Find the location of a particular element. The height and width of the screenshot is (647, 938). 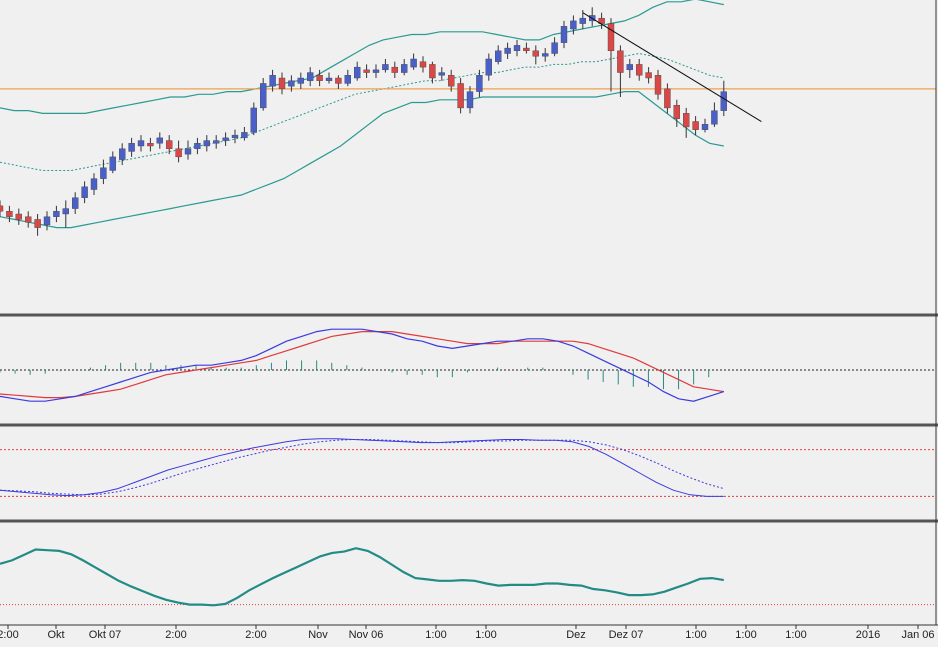

x-tick-label: Jan 06 is located at coordinates (917, 635).